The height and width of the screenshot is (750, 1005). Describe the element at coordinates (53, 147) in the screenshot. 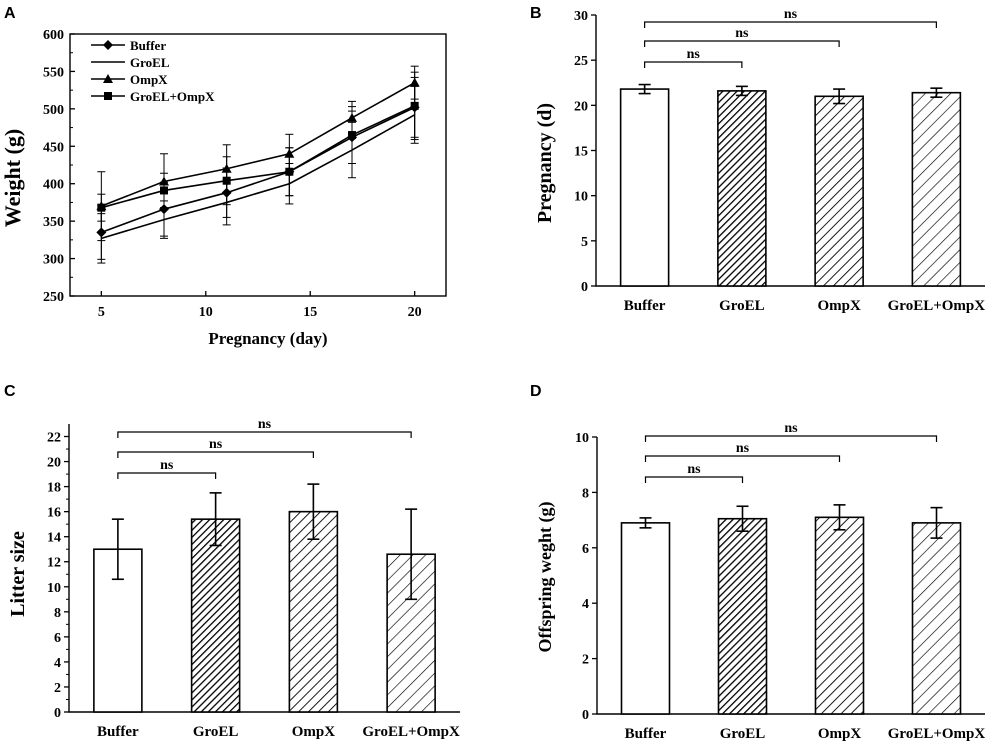

I see `panel-a-ytick-label: 450` at that location.